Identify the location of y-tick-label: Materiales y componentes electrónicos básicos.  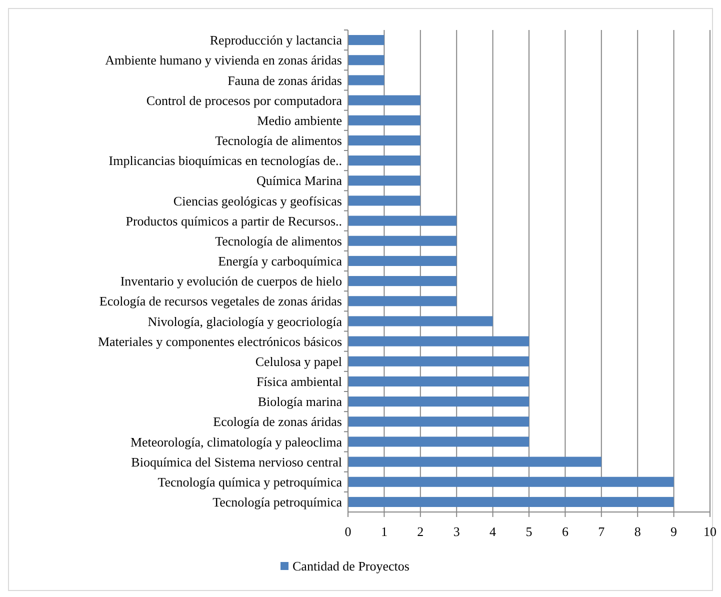
(220, 341).